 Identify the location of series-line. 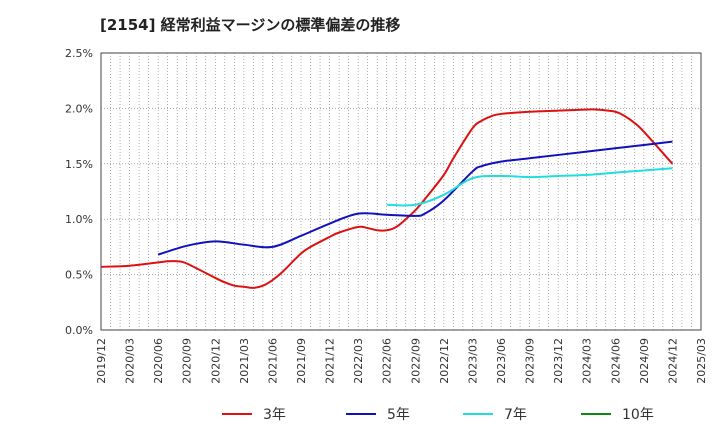
(529, 187).